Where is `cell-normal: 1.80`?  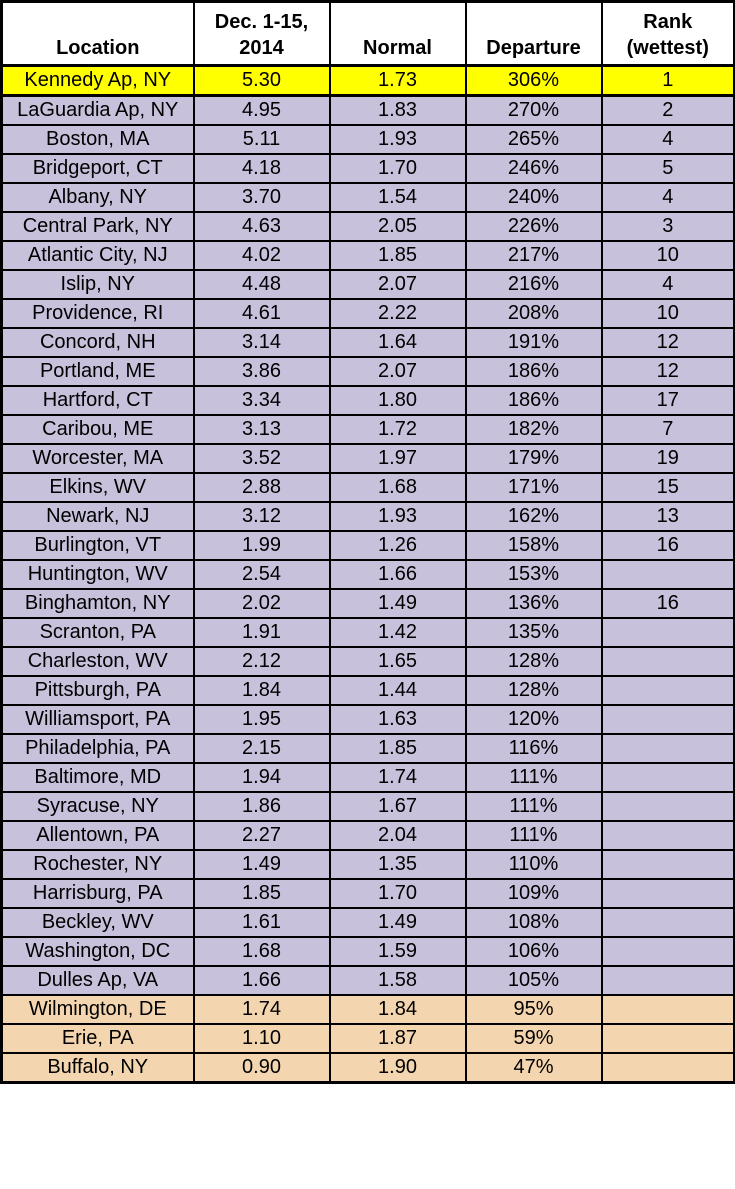 cell-normal: 1.80 is located at coordinates (397, 400).